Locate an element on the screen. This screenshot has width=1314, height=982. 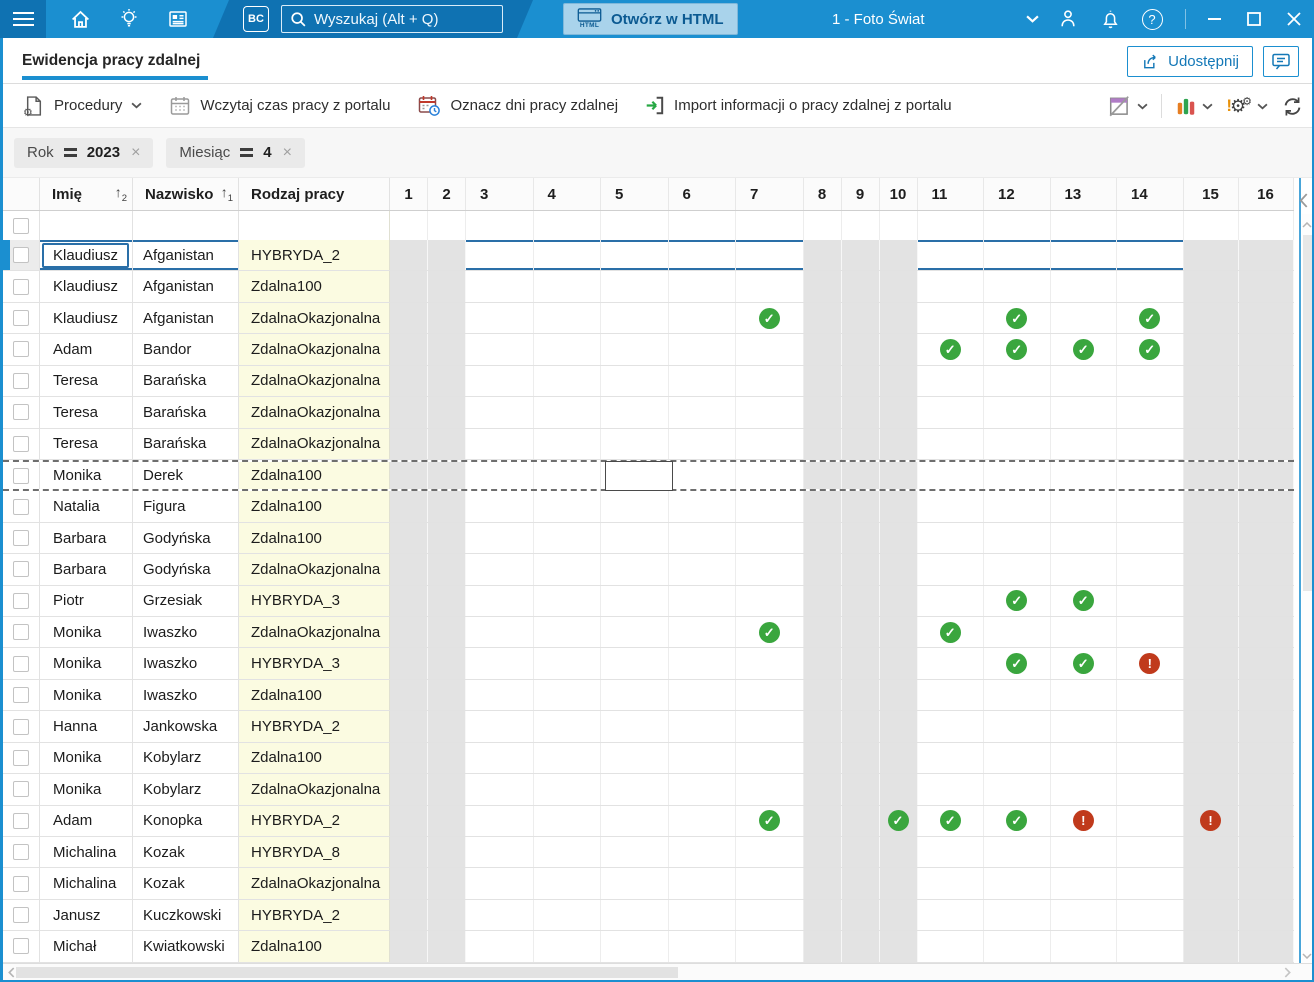
day-cell: ! is located at coordinates (1150, 663).